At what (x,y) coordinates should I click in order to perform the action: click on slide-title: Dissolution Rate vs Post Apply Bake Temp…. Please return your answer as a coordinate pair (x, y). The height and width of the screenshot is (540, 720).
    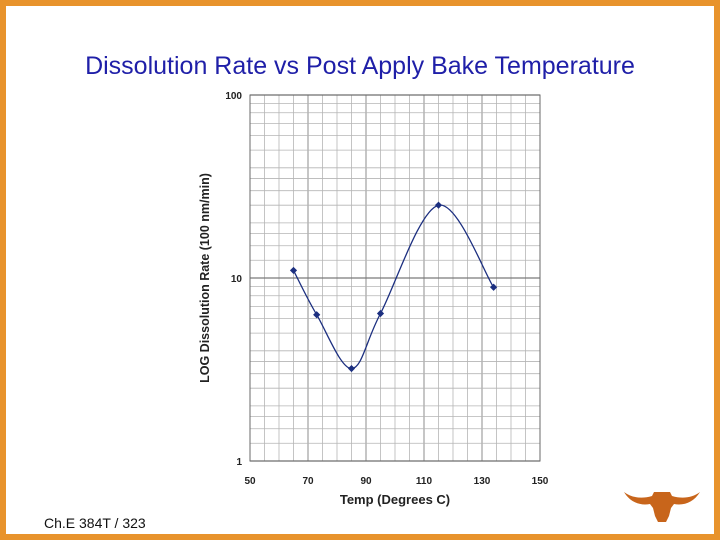
    Looking at the image, I should click on (360, 66).